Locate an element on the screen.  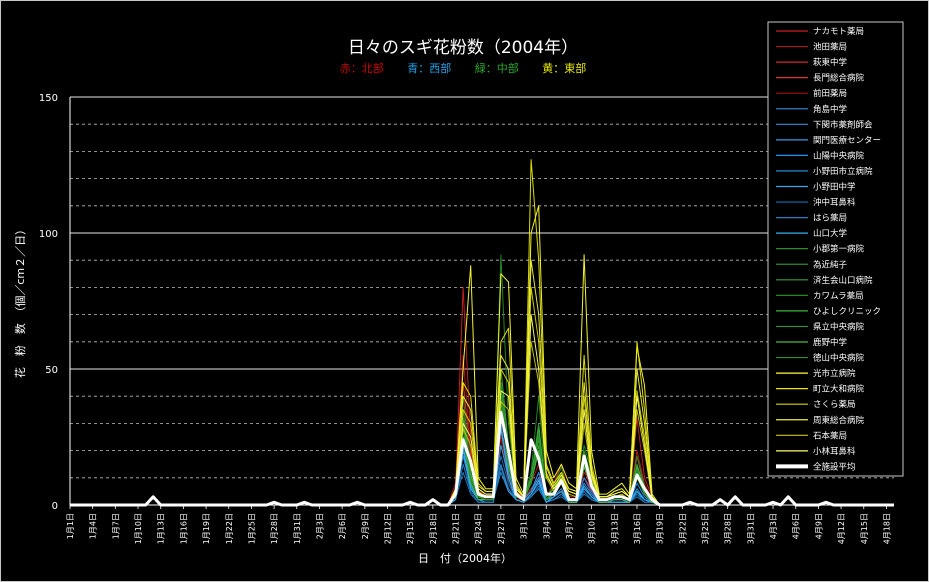
x-tick-label: 4月3日 is located at coordinates (773, 526).